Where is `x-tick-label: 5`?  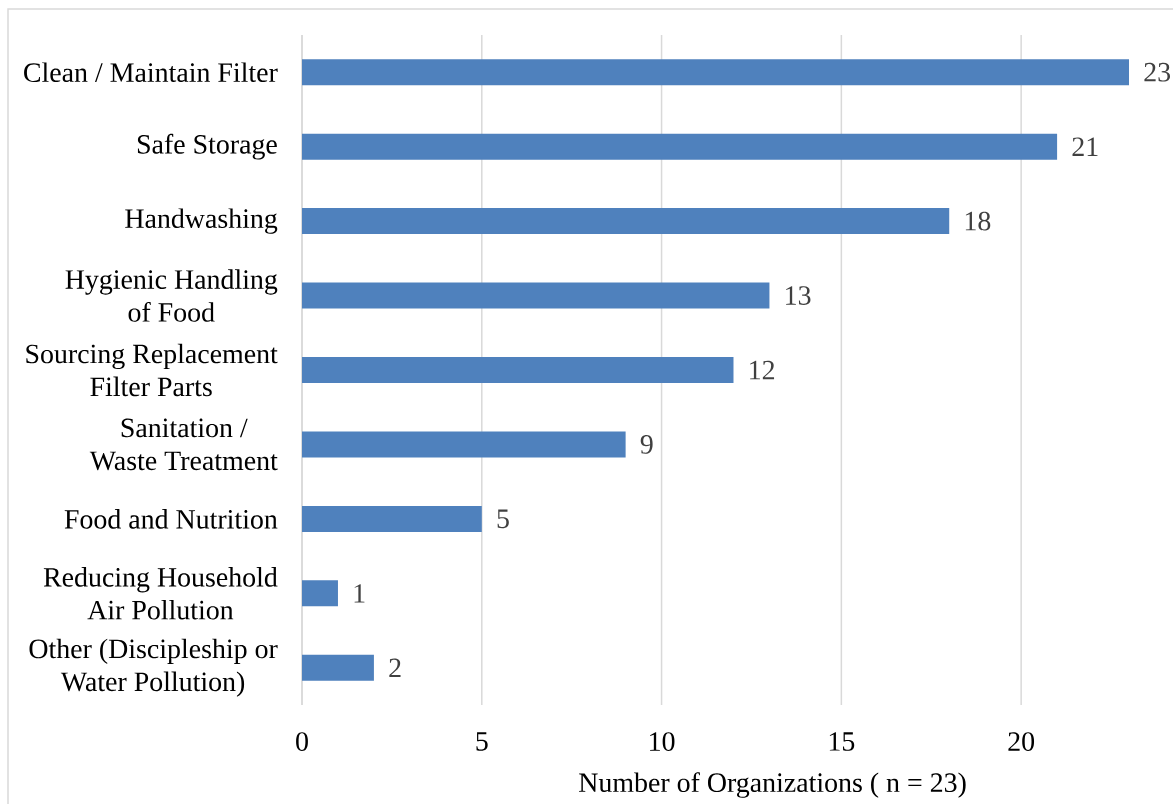
x-tick-label: 5 is located at coordinates (482, 741).